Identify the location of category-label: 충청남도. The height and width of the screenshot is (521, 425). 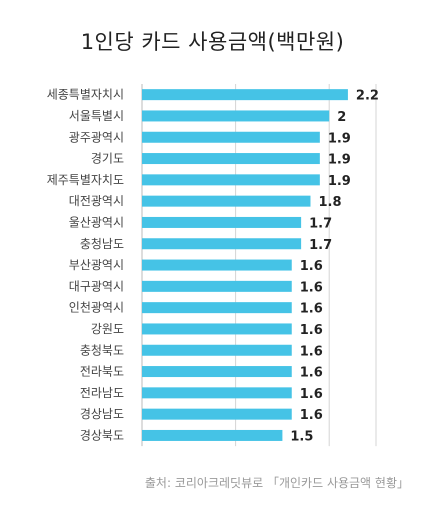
(102, 244).